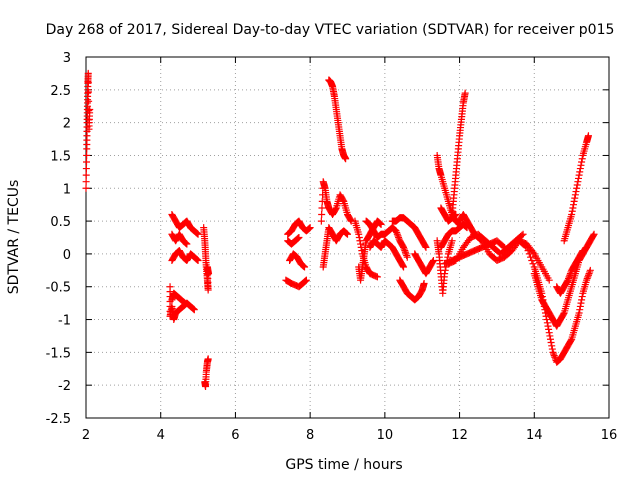 The image size is (640, 480). Describe the element at coordinates (58, 353) in the screenshot. I see `y-tick-label: -1.5` at that location.